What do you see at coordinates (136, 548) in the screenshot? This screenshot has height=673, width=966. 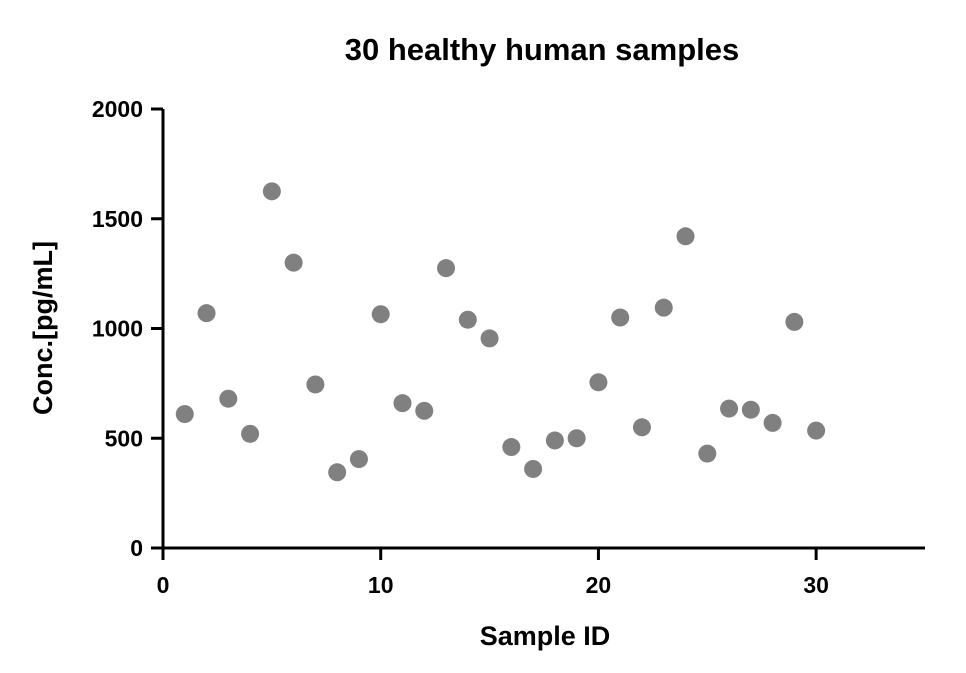 I see `y-tick-label: 0` at bounding box center [136, 548].